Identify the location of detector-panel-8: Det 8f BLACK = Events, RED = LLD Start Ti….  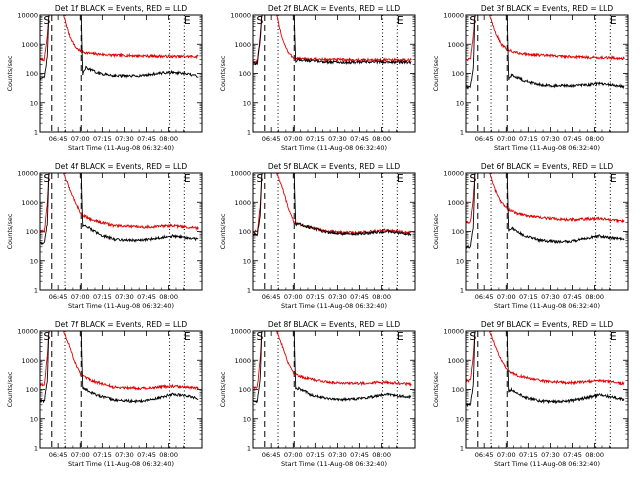
(317, 394).